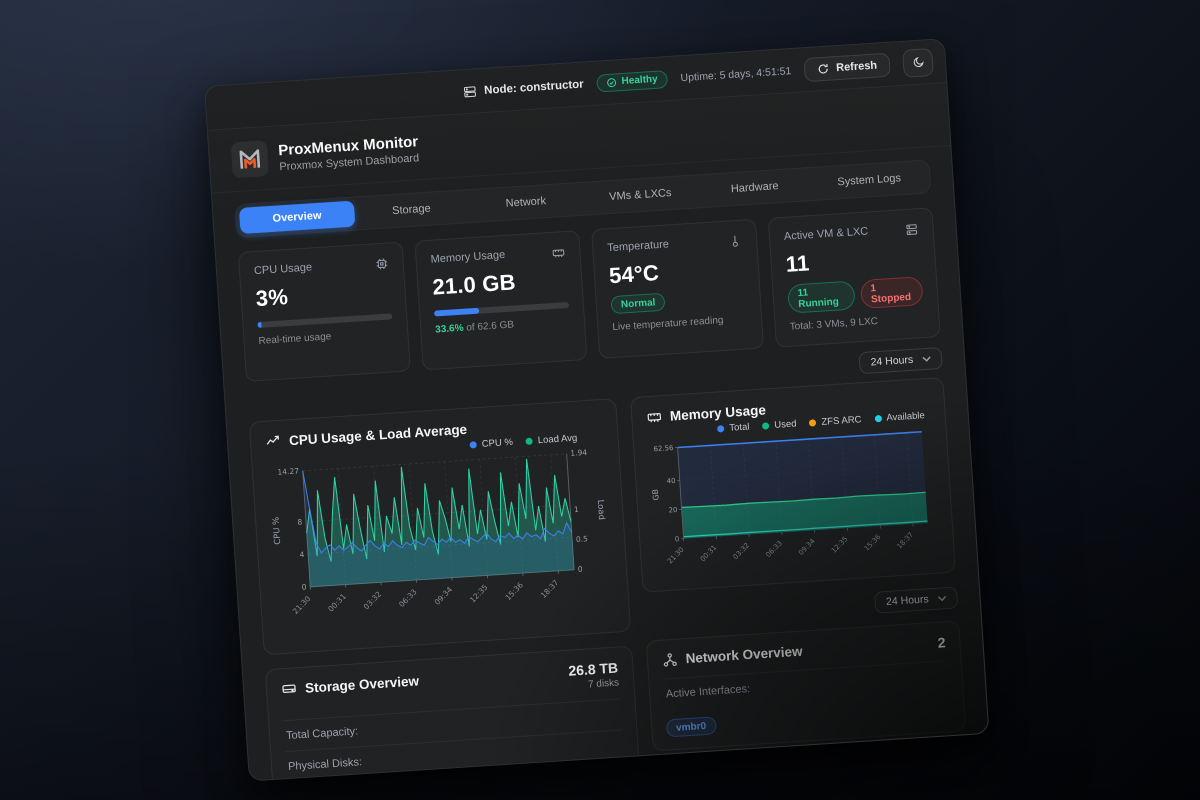  I want to click on legend-dot-zfs, so click(813, 423).